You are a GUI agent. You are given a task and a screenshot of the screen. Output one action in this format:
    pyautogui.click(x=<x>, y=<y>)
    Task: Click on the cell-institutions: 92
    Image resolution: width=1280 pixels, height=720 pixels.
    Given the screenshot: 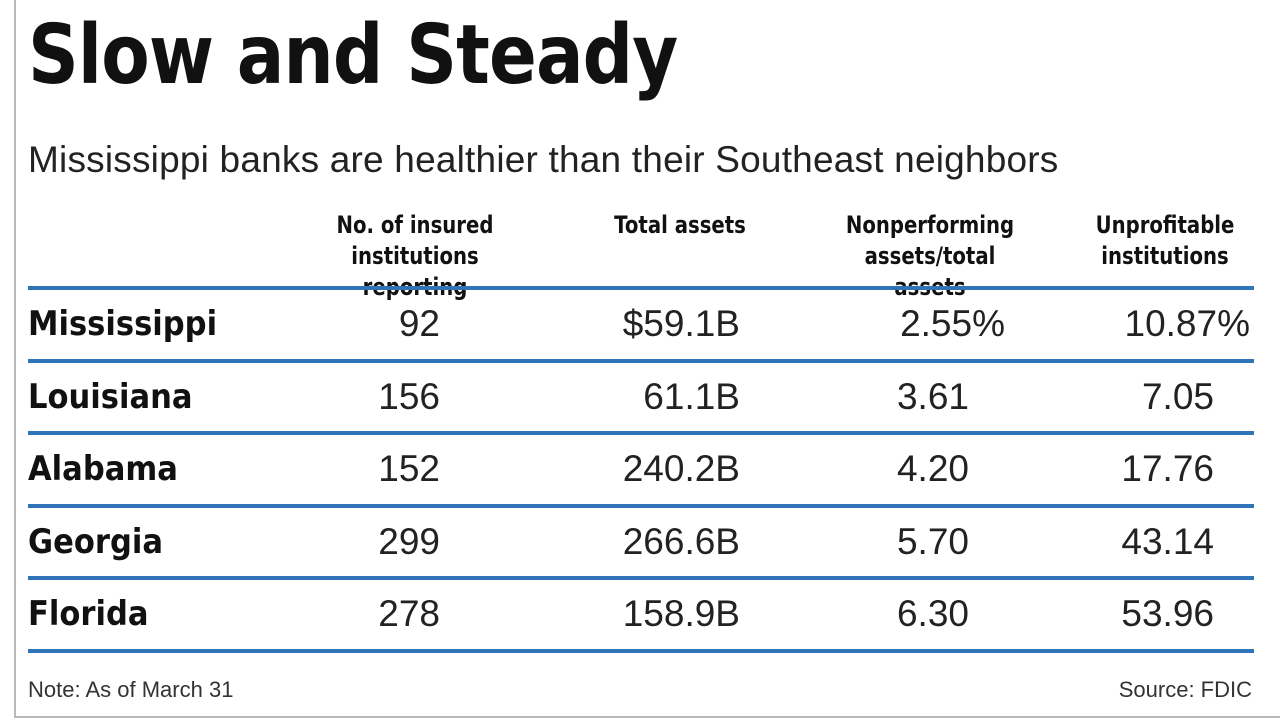 What is the action you would take?
    pyautogui.click(x=419, y=323)
    